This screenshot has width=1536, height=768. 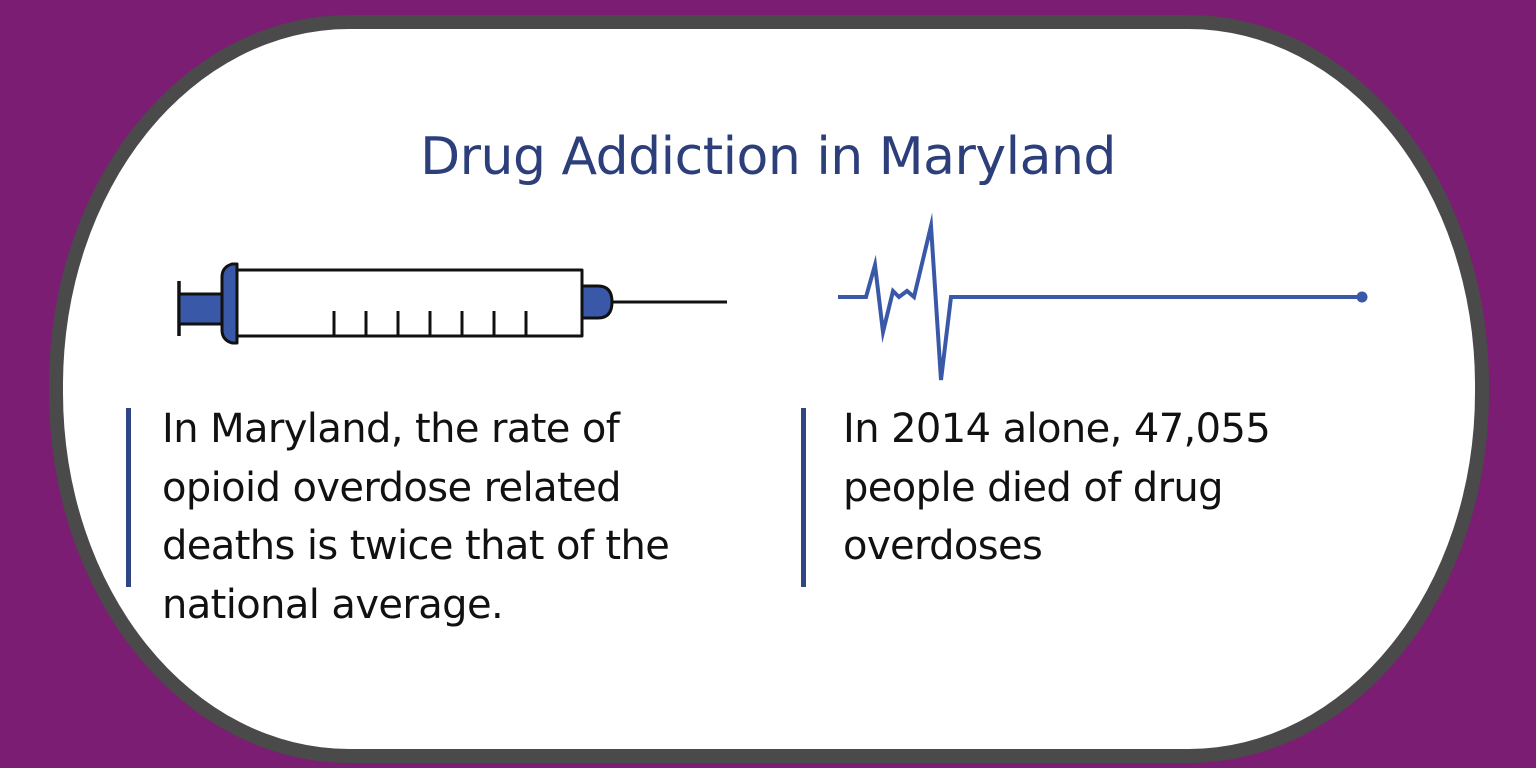 What do you see at coordinates (391, 487) in the screenshot?
I see `fact-line: opioid overdose related` at bounding box center [391, 487].